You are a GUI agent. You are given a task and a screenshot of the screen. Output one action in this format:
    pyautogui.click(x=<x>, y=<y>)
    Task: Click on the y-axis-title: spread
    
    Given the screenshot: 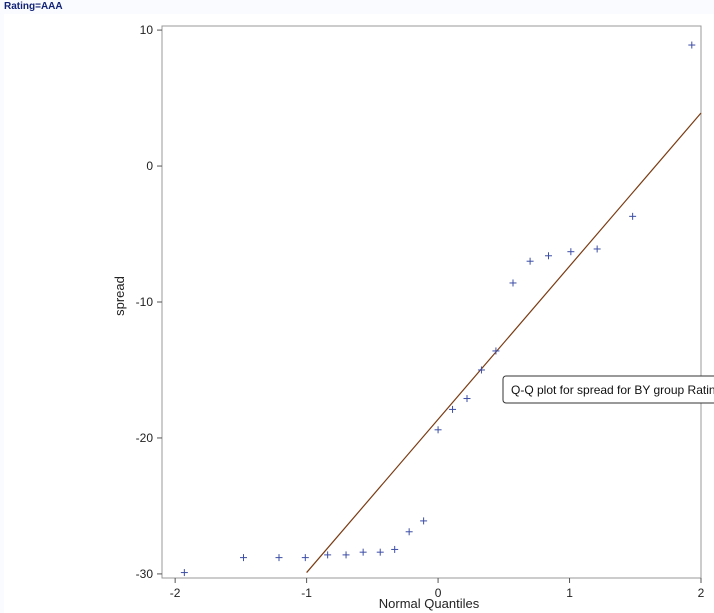 What is the action you would take?
    pyautogui.click(x=119, y=296)
    